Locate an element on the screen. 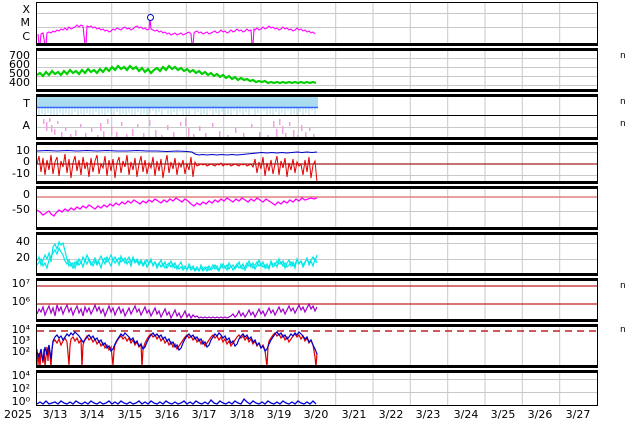 This screenshot has height=424, width=634. panel-solar-wind-speed-plot is located at coordinates (317, 70).